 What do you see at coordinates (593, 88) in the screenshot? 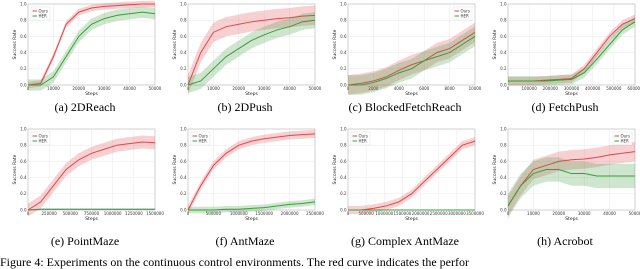
I see `x-tick-label: 400000` at bounding box center [593, 88].